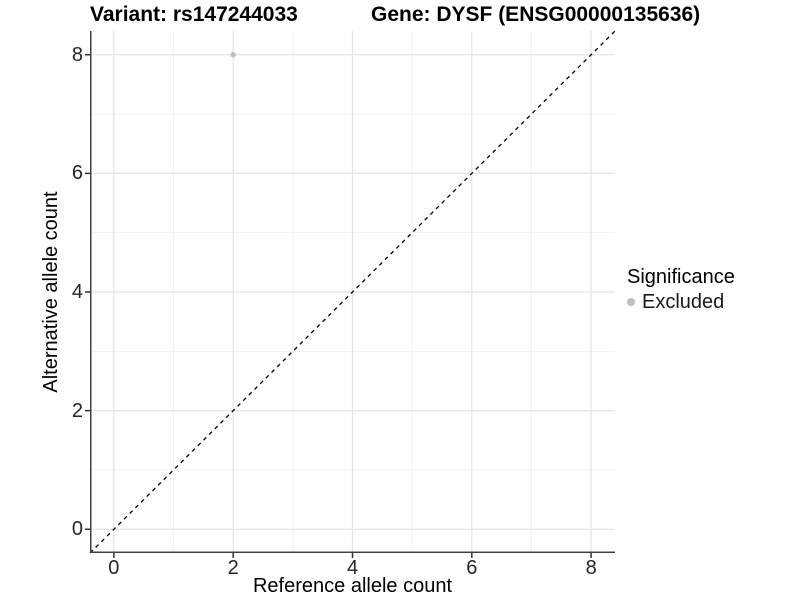 Image resolution: width=800 pixels, height=600 pixels. What do you see at coordinates (51, 292) in the screenshot?
I see `y-axis-title: Alternative allele count` at bounding box center [51, 292].